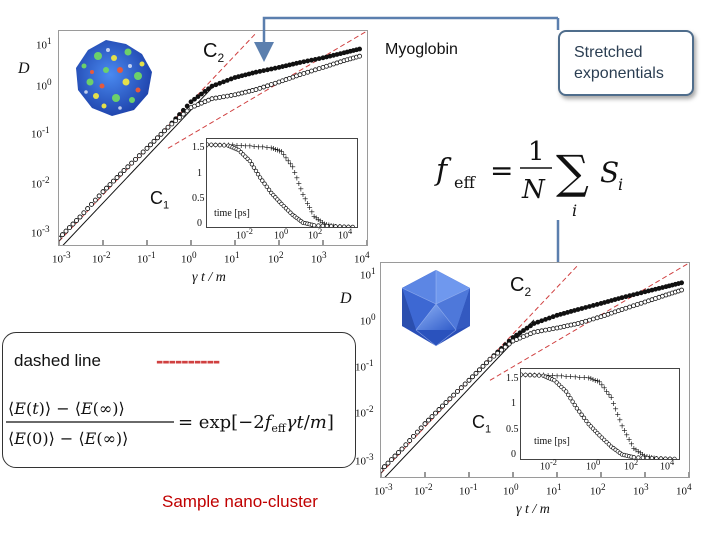 This screenshot has height=540, width=720. Describe the element at coordinates (368, 274) in the screenshot. I see `p2-ytick-1: 10¹` at that location.